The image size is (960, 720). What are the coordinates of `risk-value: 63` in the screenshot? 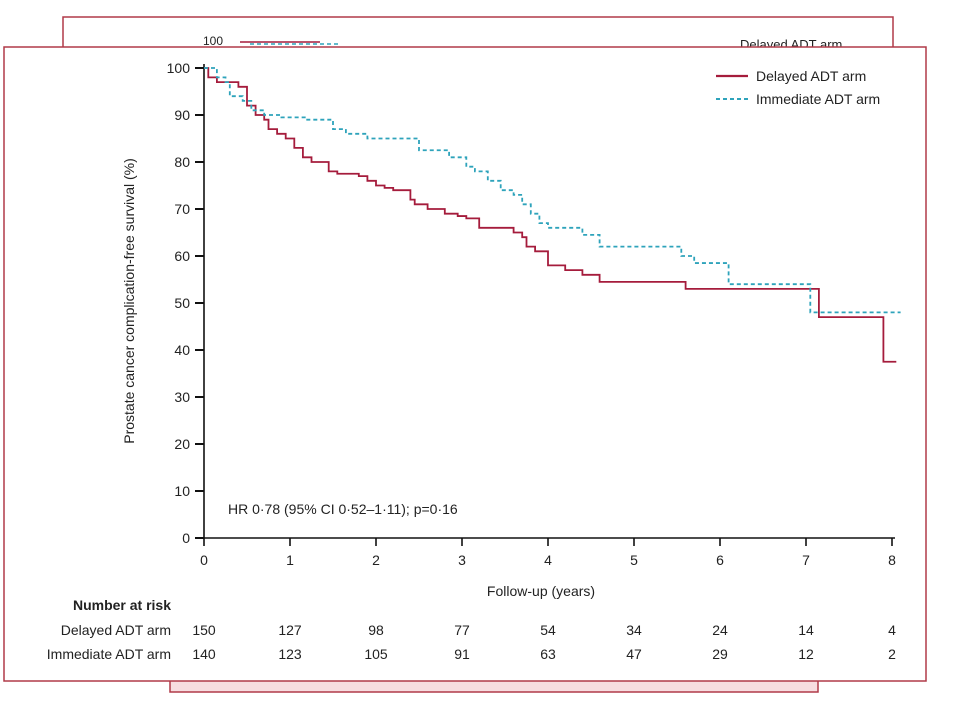 It's located at (548, 654).